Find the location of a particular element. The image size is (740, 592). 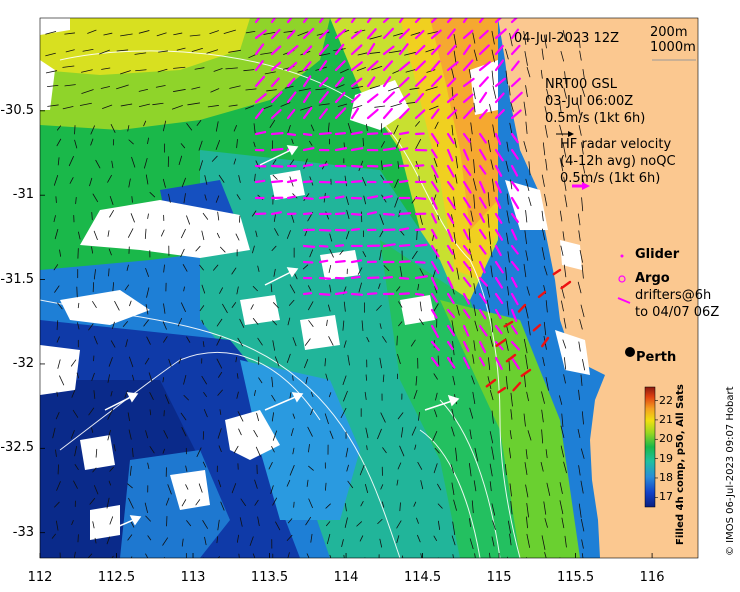

drifter-arrow is located at coordinates (511, 358).